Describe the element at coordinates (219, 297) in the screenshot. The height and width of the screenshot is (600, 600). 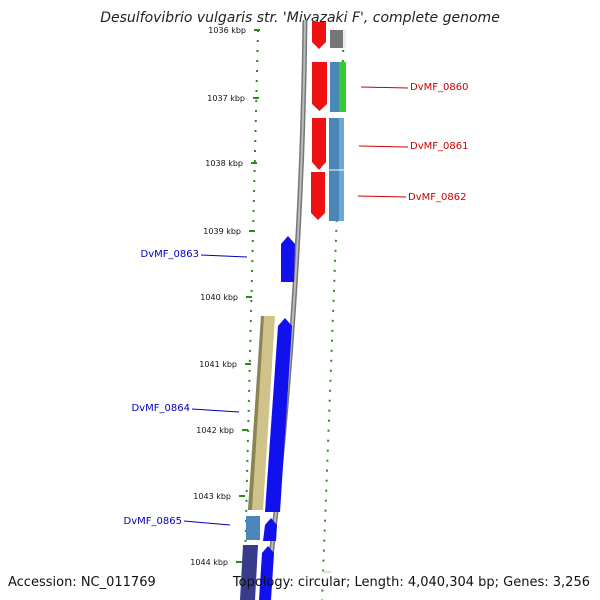
I see `tick-label: 1040 kbp` at that location.